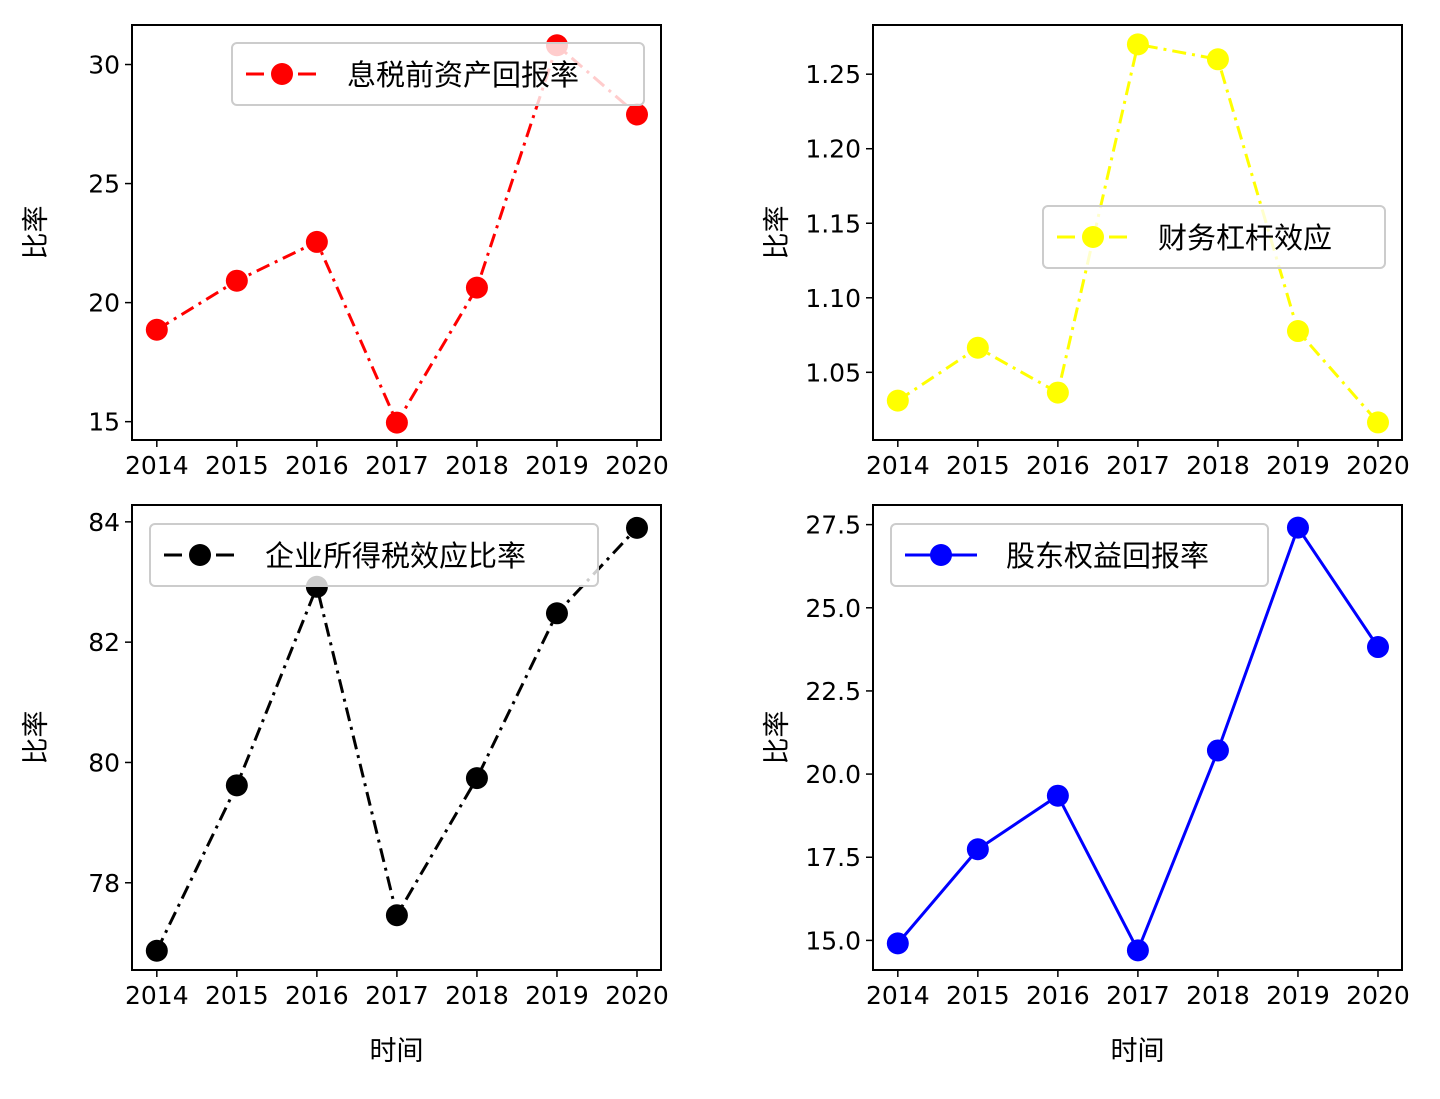 The width and height of the screenshot is (1440, 1099). What do you see at coordinates (104, 65) in the screenshot?
I see `y-tick-label: 30` at bounding box center [104, 65].